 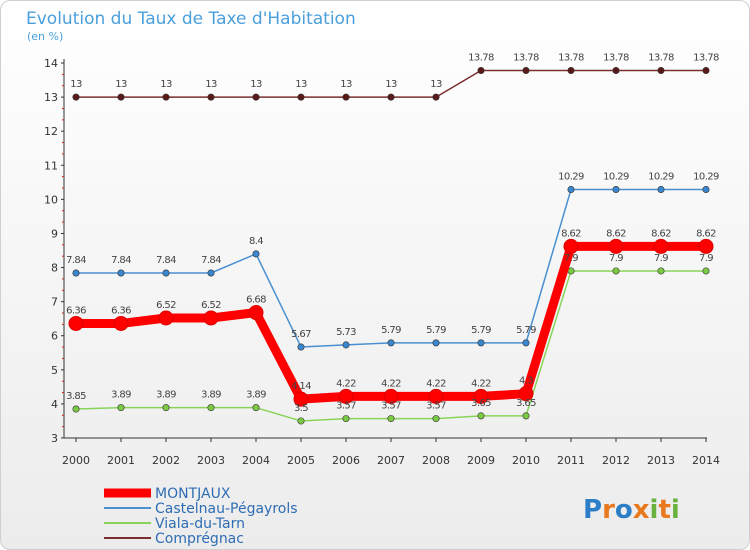 I want to click on y-tick-label: 7, so click(x=54, y=302).